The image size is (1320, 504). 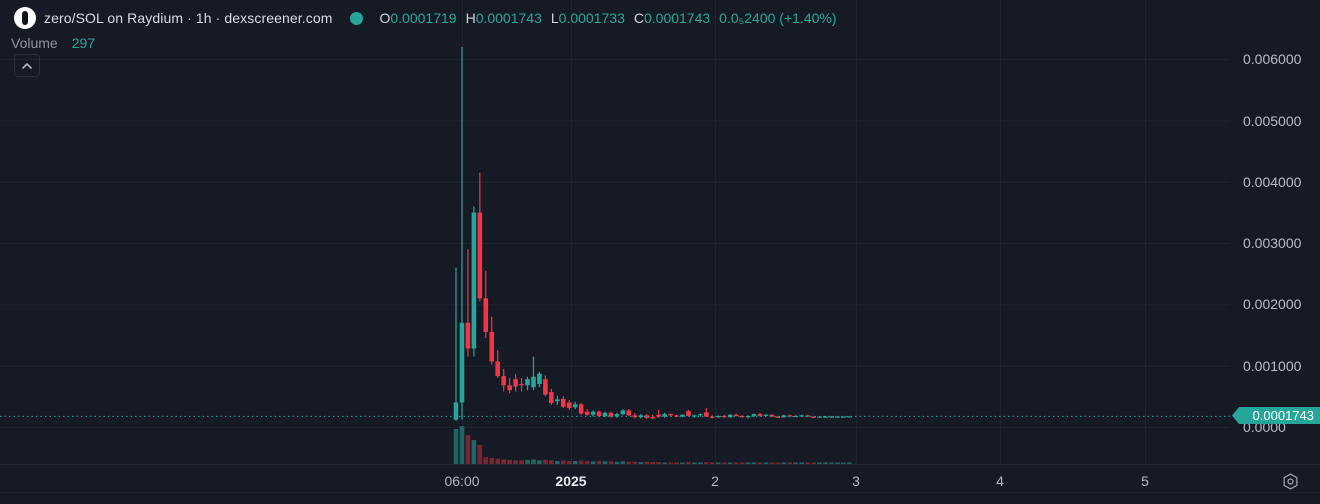 I want to click on volume-label: Volume, so click(x=34, y=43).